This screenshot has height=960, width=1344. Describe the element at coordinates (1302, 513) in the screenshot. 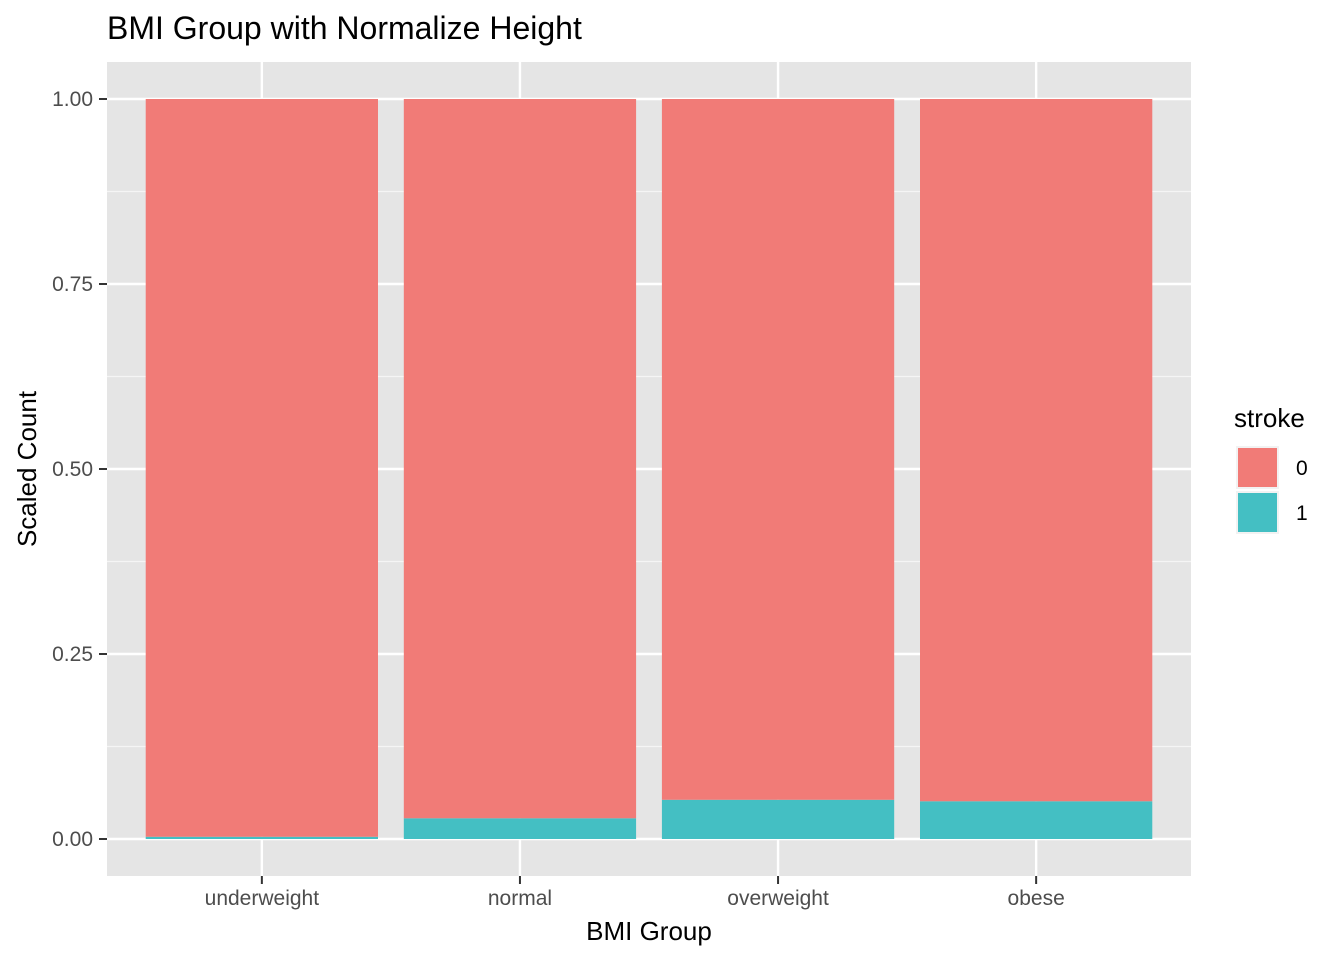

I see `legend-label-1: 1` at that location.